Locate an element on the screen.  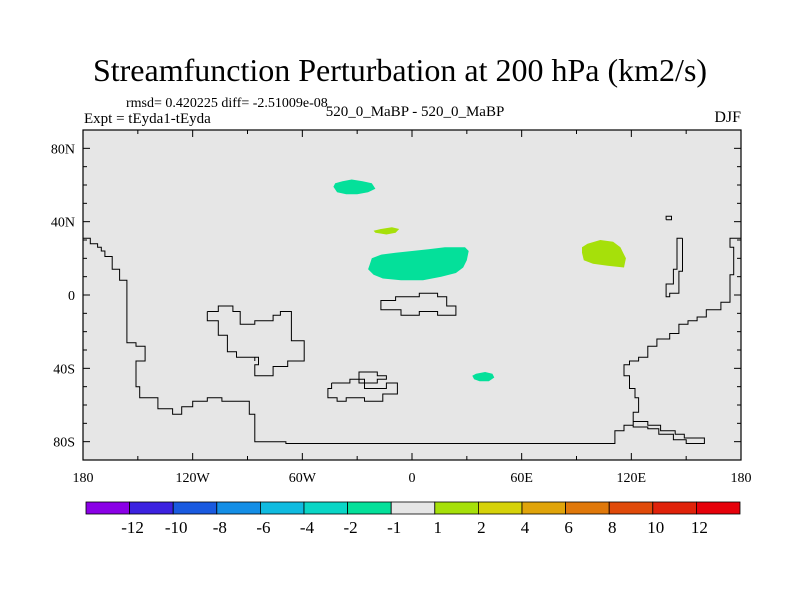
cases-label: 520_0_MaBP - 520_0_MaBP is located at coordinates (415, 112).